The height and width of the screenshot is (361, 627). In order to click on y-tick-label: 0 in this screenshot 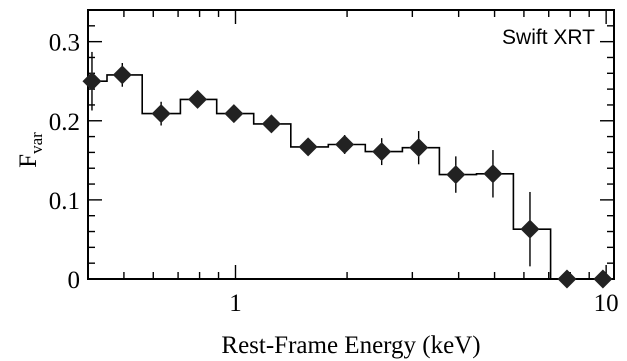, I will do `click(74, 280)`.